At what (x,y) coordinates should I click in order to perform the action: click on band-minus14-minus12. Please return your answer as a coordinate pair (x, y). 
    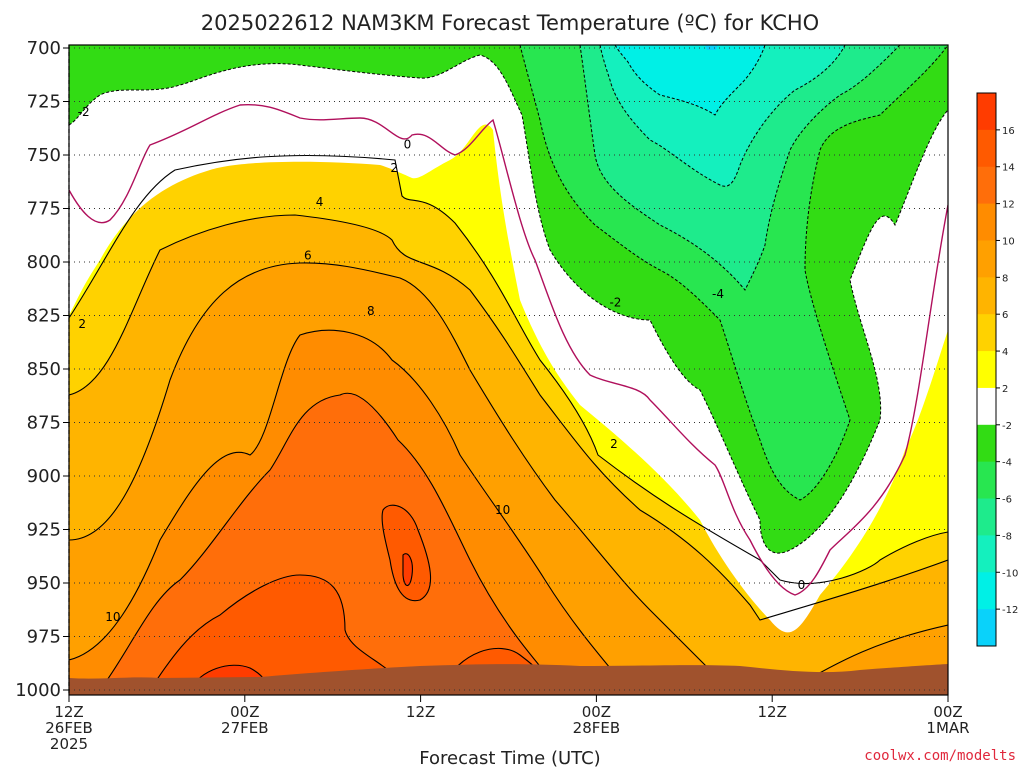
    Looking at the image, I should click on (711, 47).